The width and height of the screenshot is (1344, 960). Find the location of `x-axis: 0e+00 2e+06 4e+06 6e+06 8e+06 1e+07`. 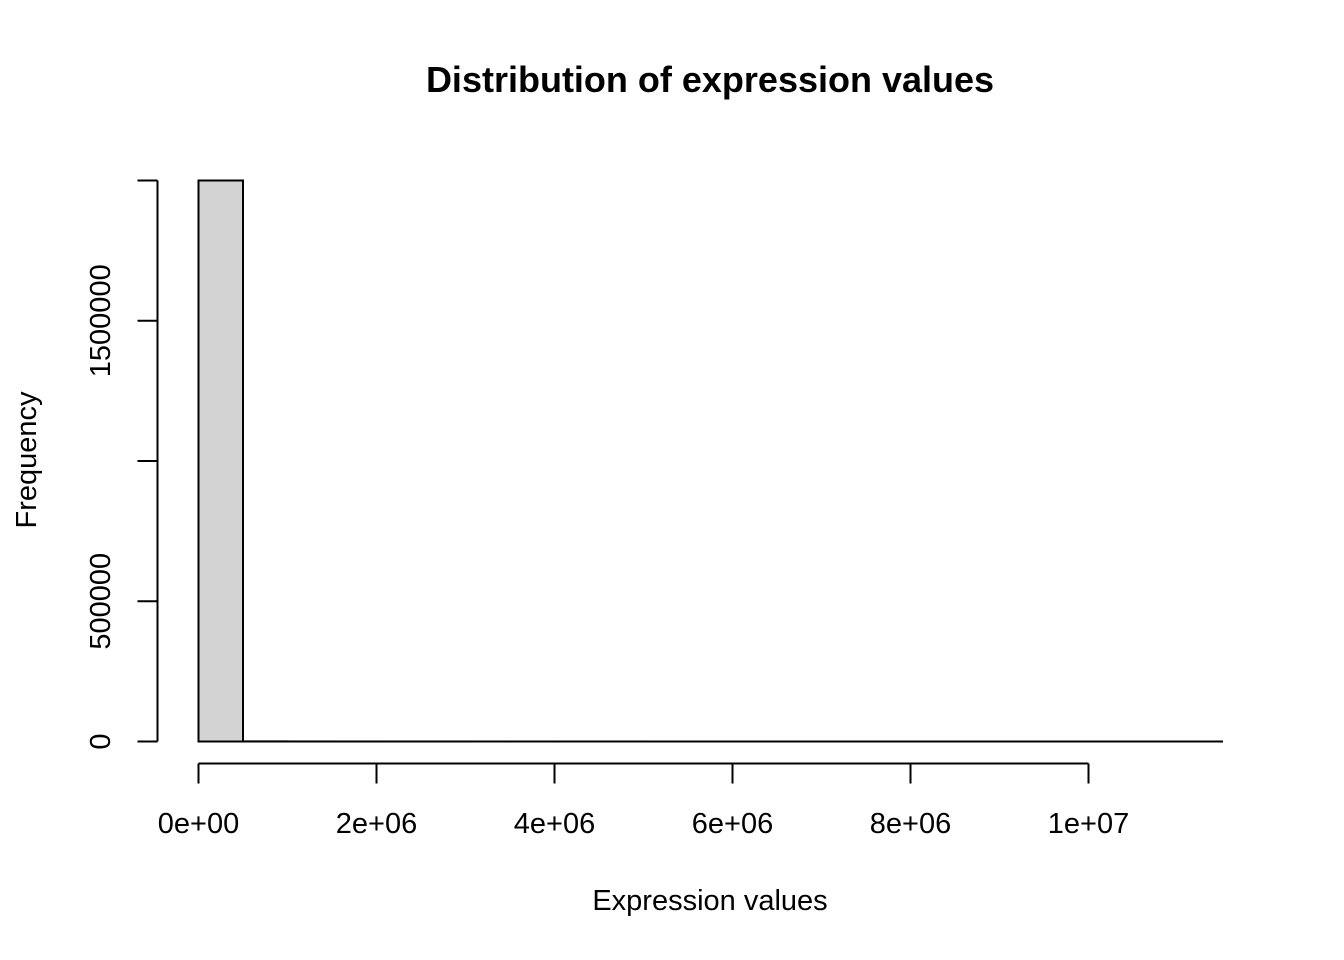

x-axis: 0e+00 2e+06 4e+06 6e+06 8e+06 1e+07 is located at coordinates (643, 801).